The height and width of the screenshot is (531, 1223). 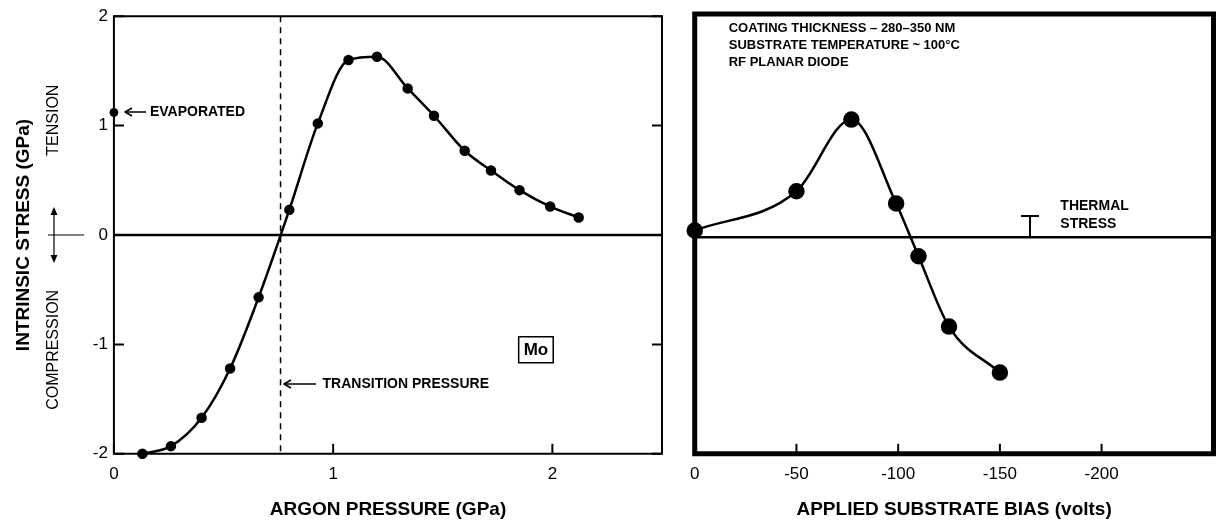 I want to click on x-axis-title: APPLIED SUBSTRATE BIAS (volts), so click(x=954, y=508).